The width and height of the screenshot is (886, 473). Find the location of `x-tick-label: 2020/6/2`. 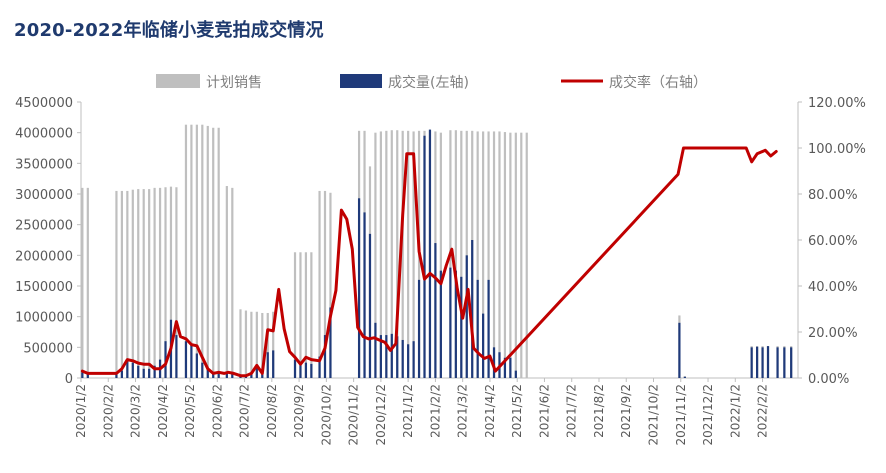

x-tick-label: 2020/6/2 is located at coordinates (217, 411).